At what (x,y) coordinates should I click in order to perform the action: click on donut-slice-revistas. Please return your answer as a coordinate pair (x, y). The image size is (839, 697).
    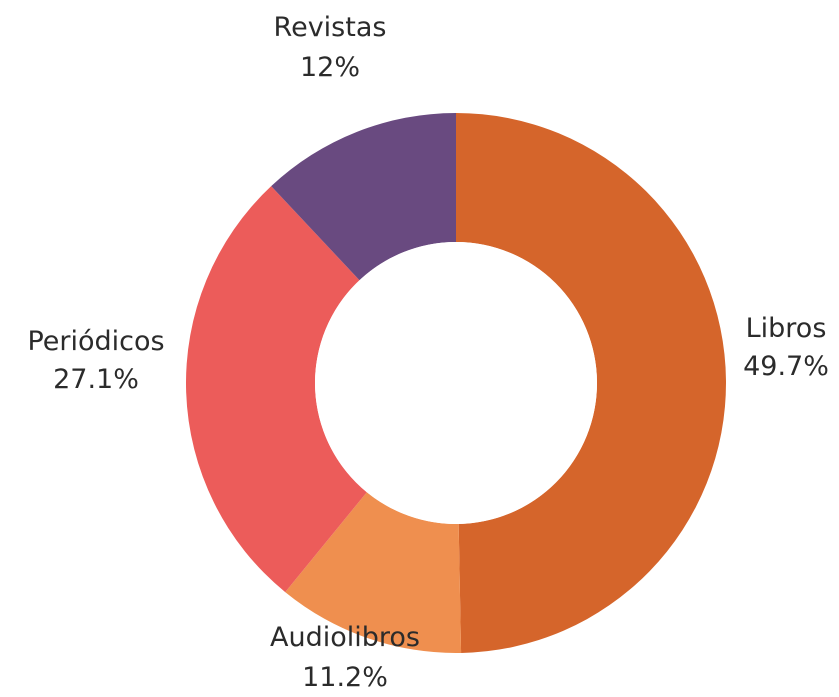
    Looking at the image, I should click on (363, 197).